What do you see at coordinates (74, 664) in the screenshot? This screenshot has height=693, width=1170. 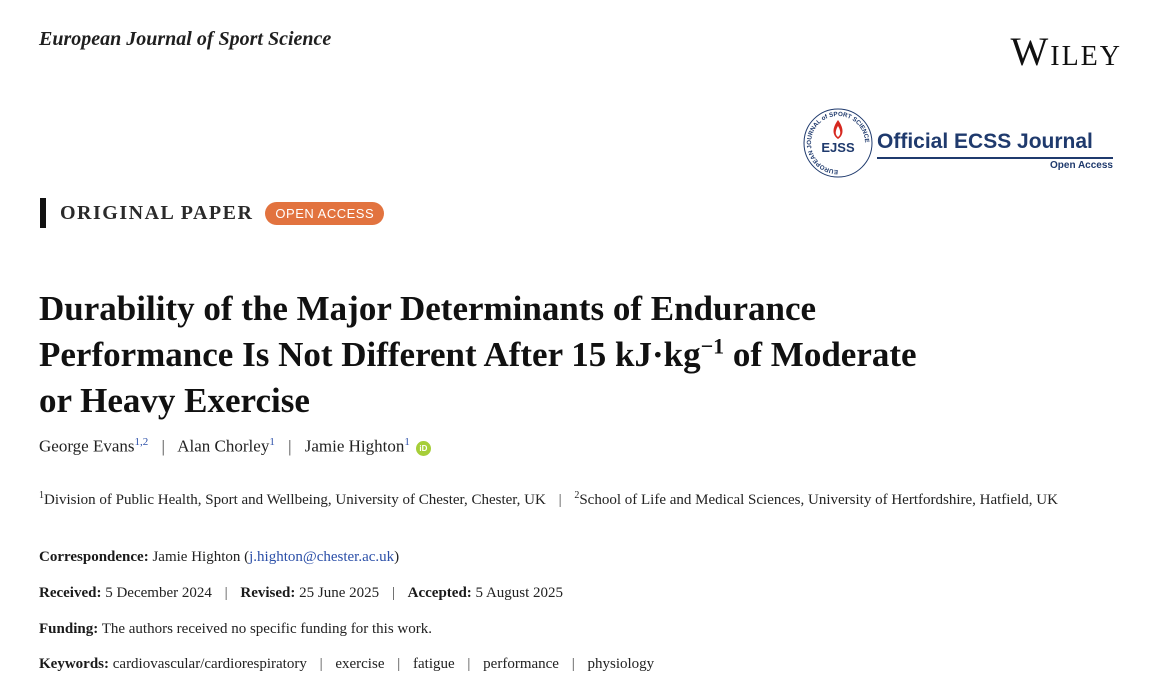 I see `keywords-label: Keywords:` at bounding box center [74, 664].